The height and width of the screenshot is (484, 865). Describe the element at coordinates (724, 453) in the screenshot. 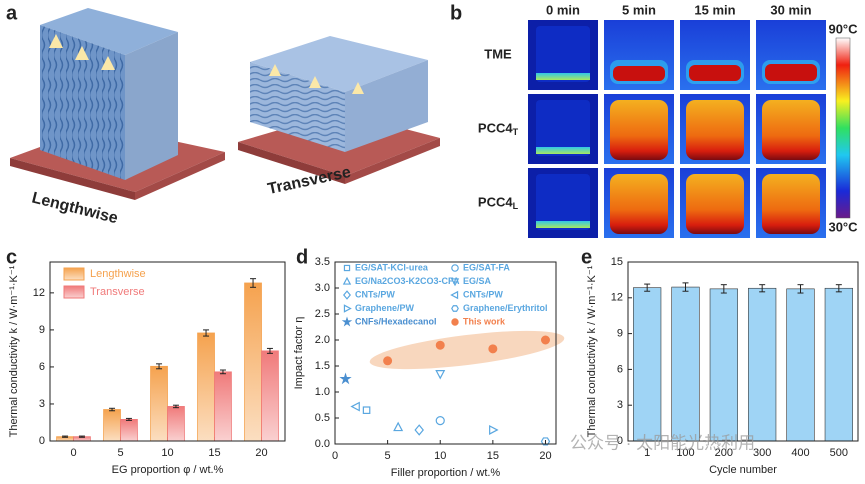

I see `x-tick-label: 200` at that location.